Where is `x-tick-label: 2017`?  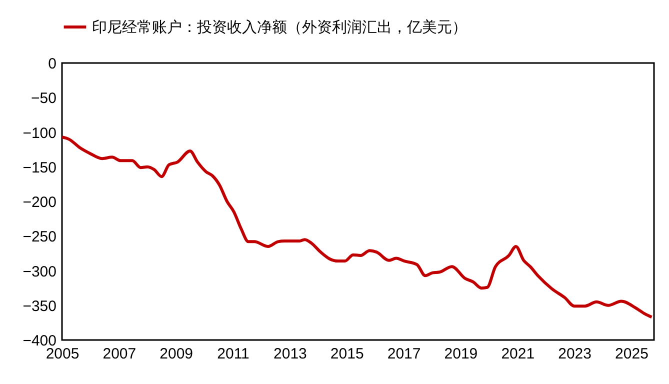
x-tick-label: 2017 is located at coordinates (404, 354).